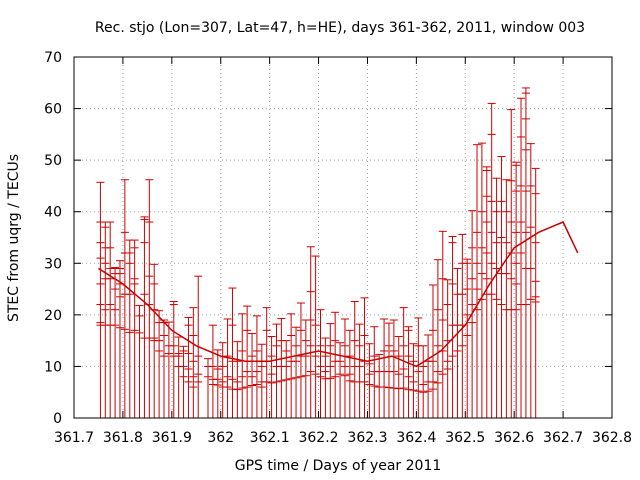  Describe the element at coordinates (123, 438) in the screenshot. I see `x-tick-label: 361.8` at that location.